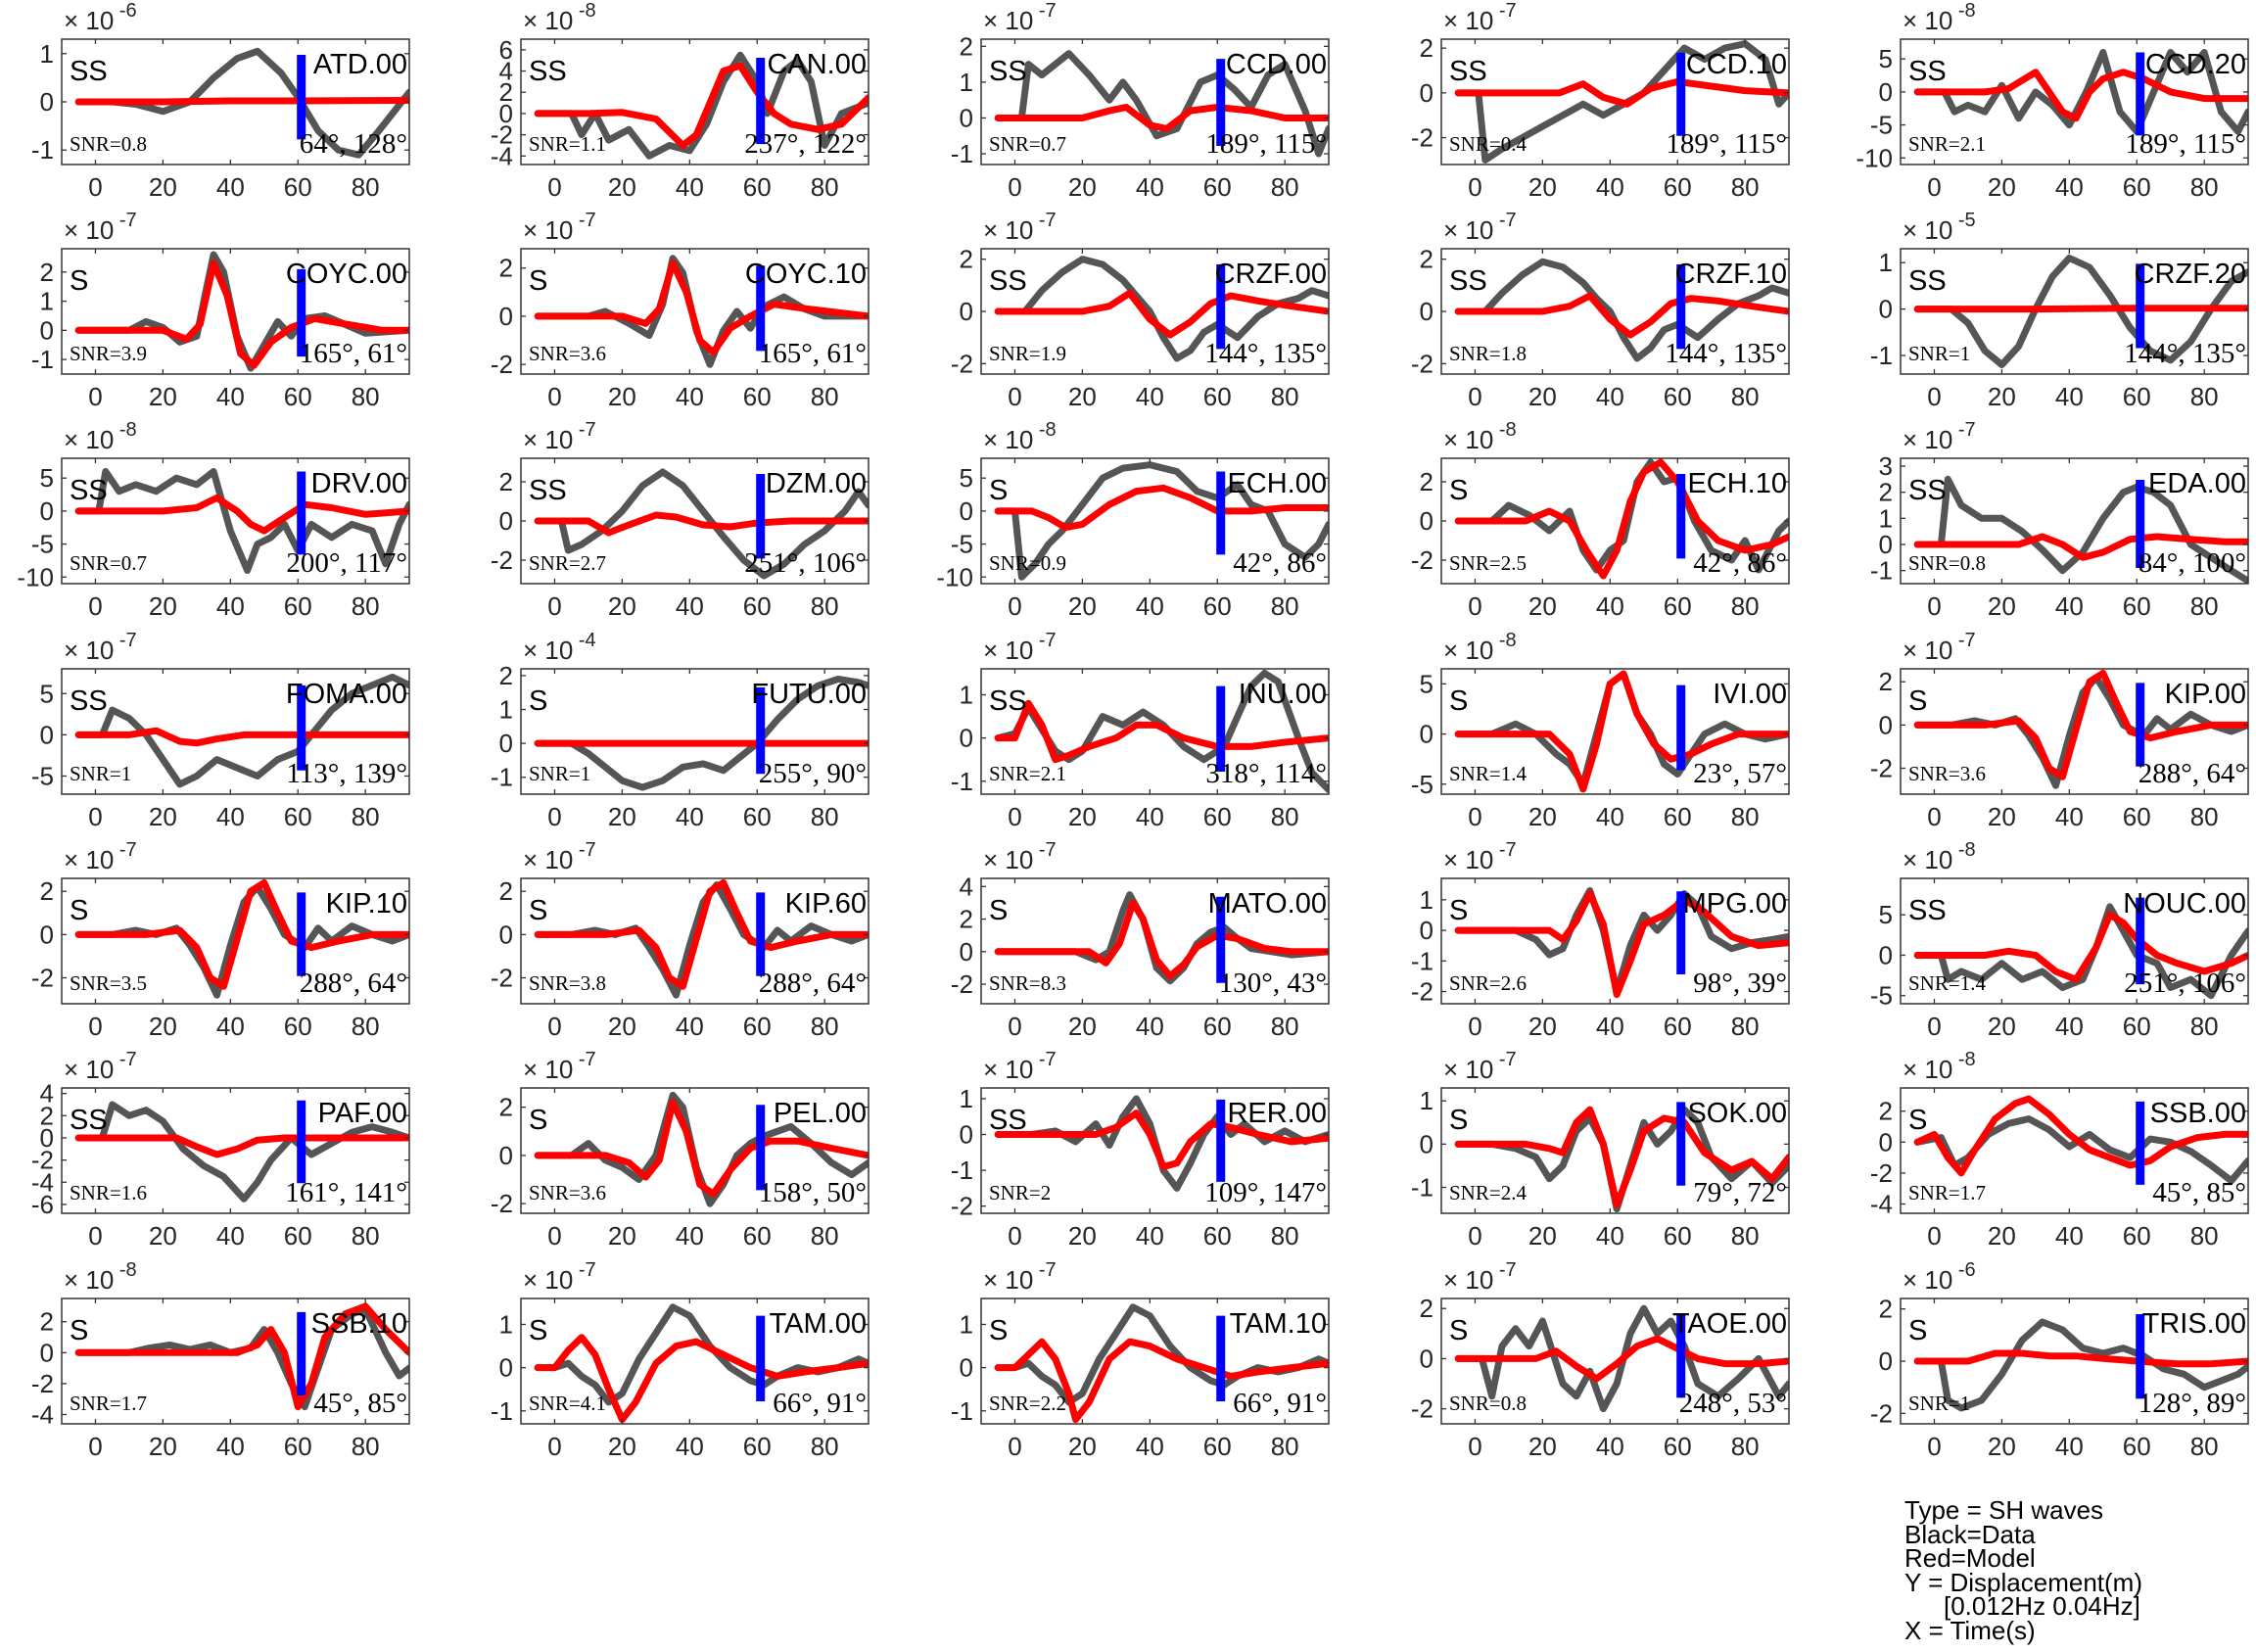 The height and width of the screenshot is (1652, 2256). I want to click on station-label: TRIS.00, so click(2194, 1324).